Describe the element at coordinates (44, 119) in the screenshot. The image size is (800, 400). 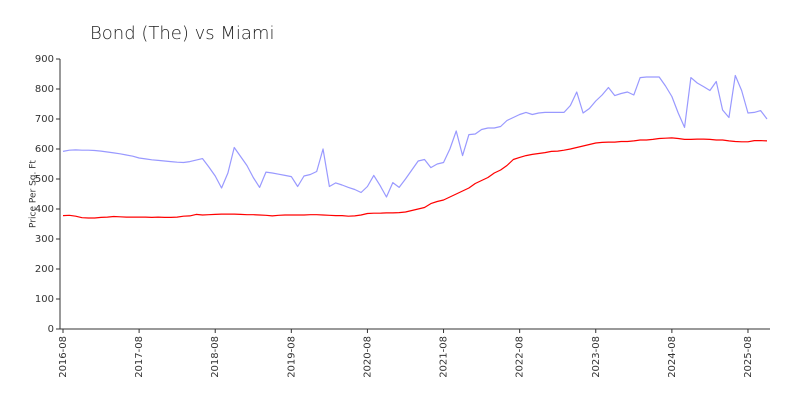
I see `y-tick-label: 700` at that location.